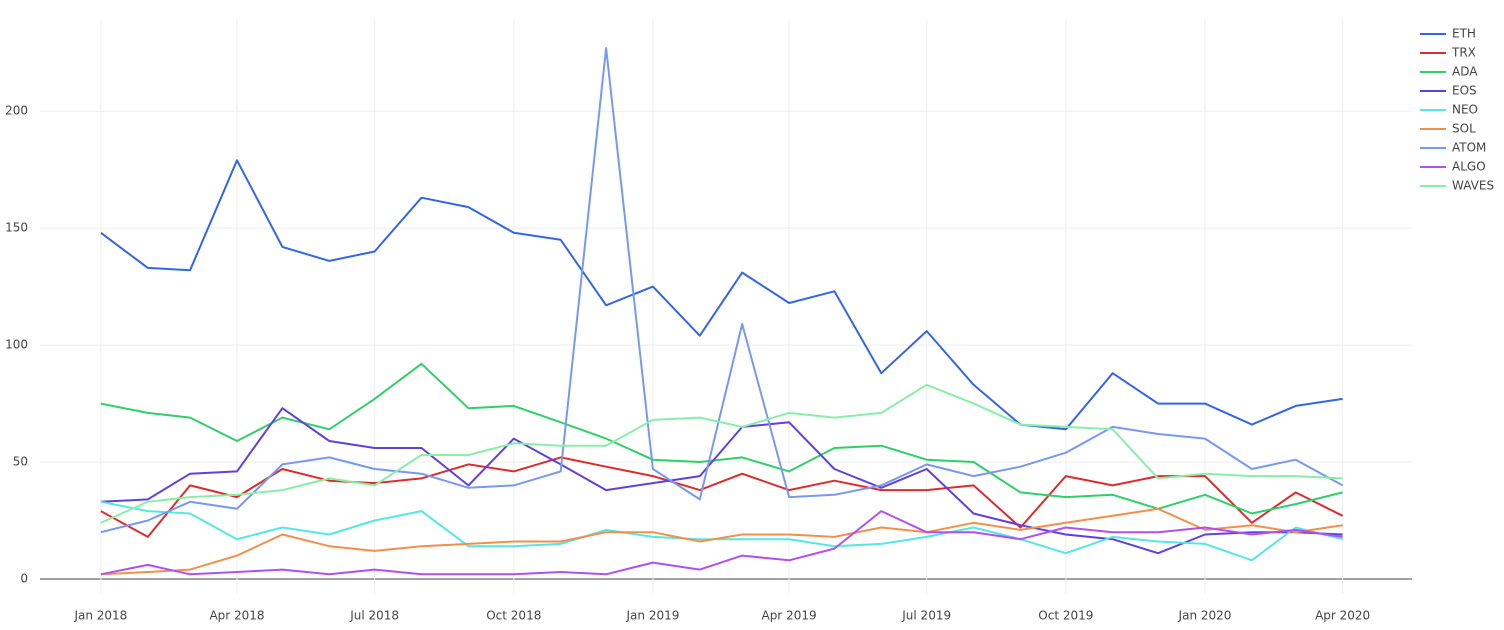  I want to click on legend-label: ADA, so click(1465, 72).